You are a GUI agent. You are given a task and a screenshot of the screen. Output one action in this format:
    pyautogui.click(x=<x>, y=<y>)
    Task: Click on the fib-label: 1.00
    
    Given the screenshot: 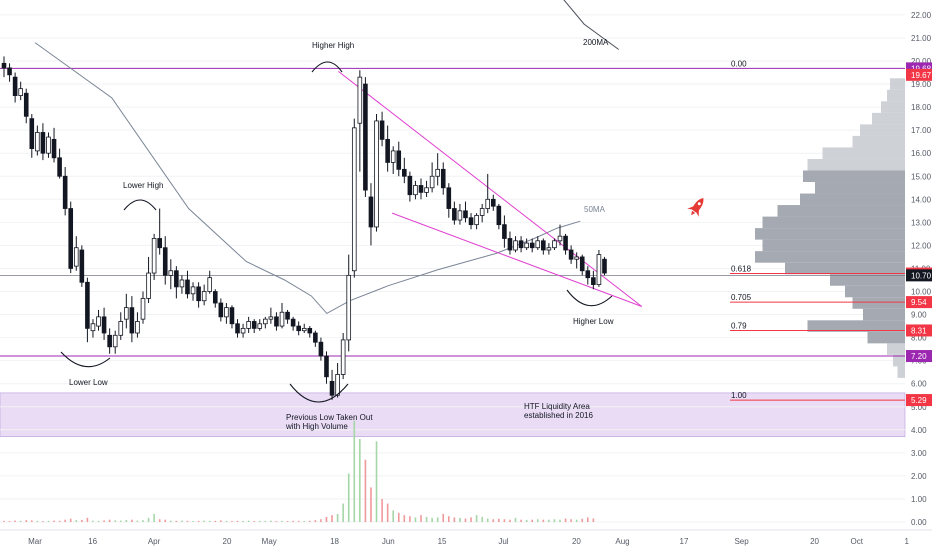 What is the action you would take?
    pyautogui.click(x=739, y=395)
    